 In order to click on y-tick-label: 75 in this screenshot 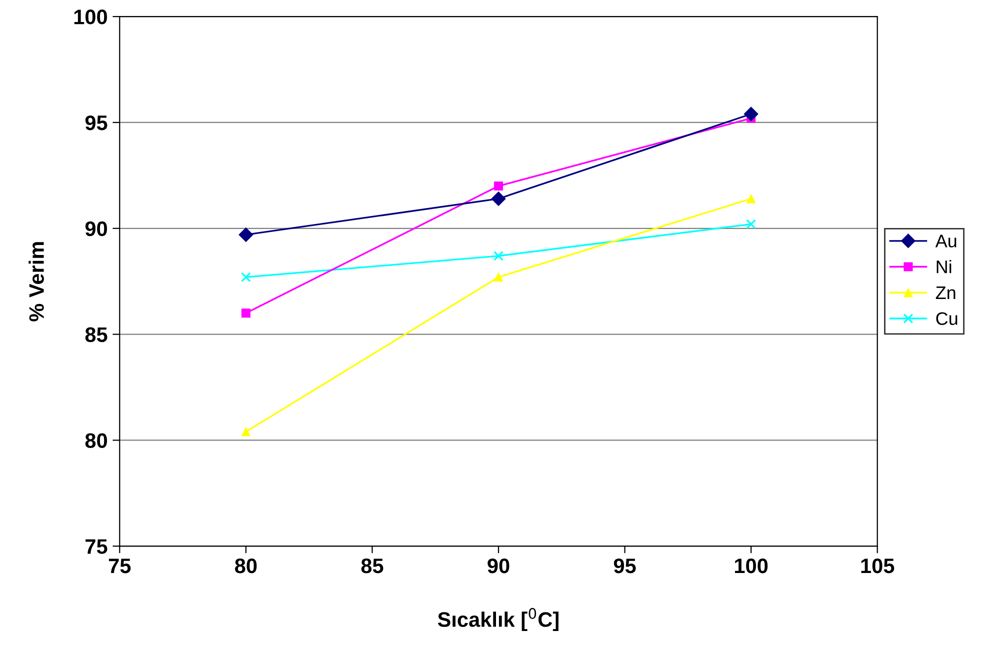, I will do `click(97, 546)`.